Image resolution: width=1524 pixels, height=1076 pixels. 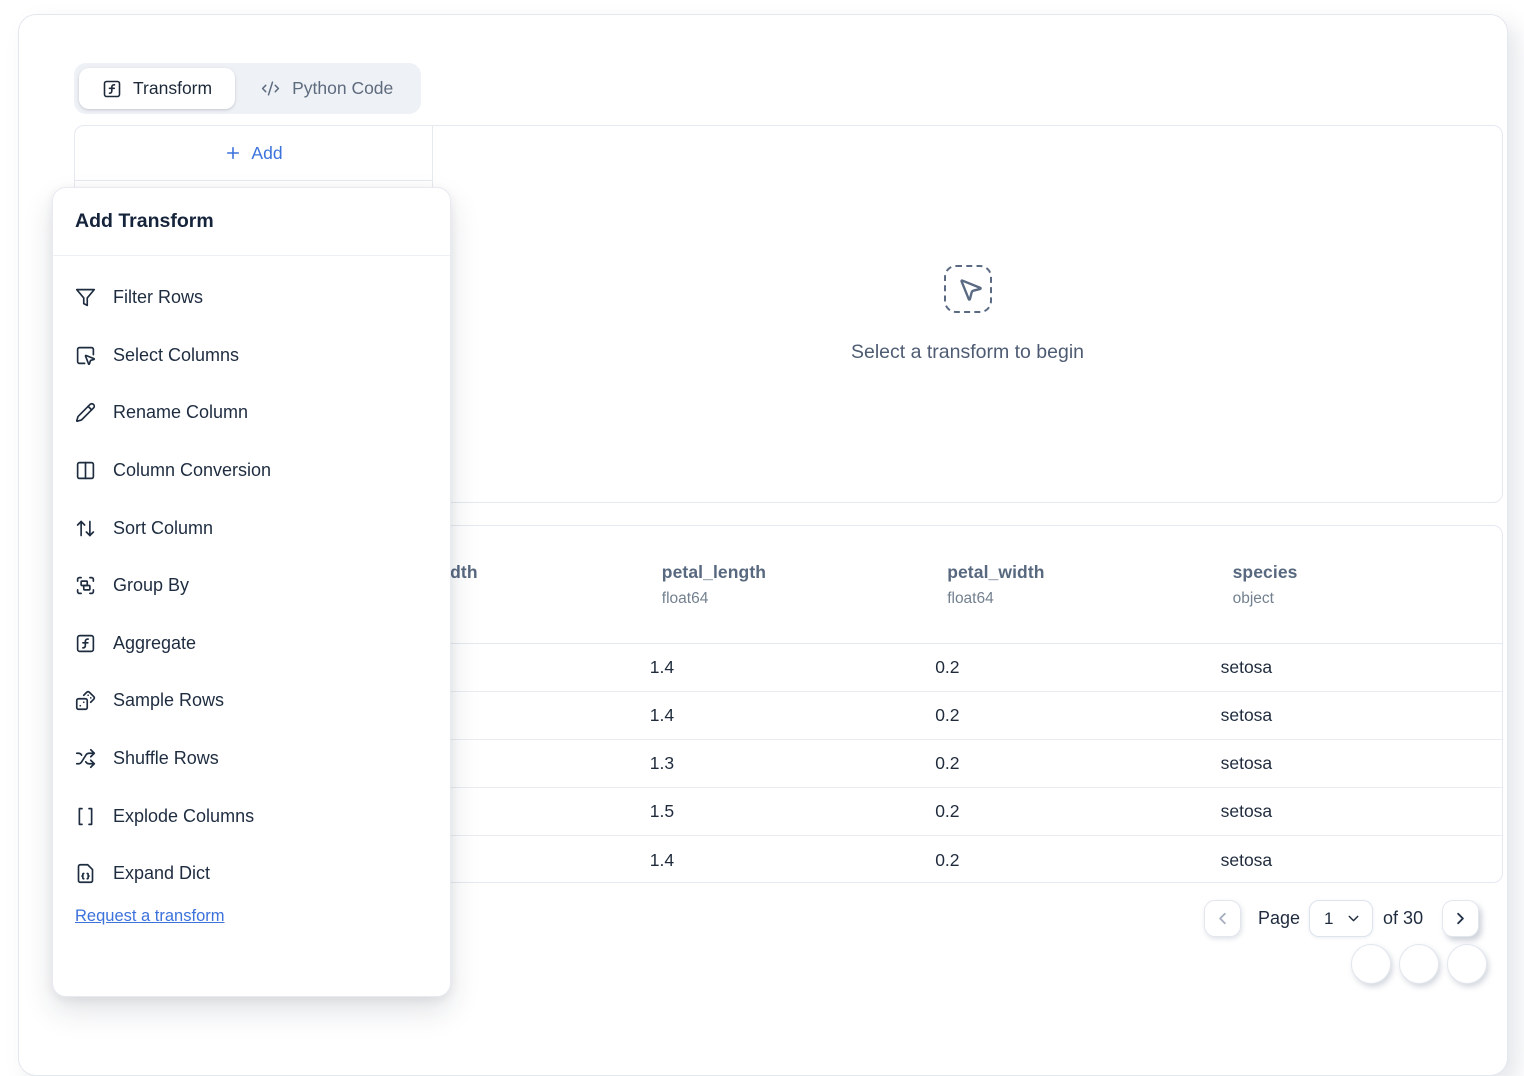 I want to click on menu-item-expand-dict: Expand Dict, so click(x=251, y=874).